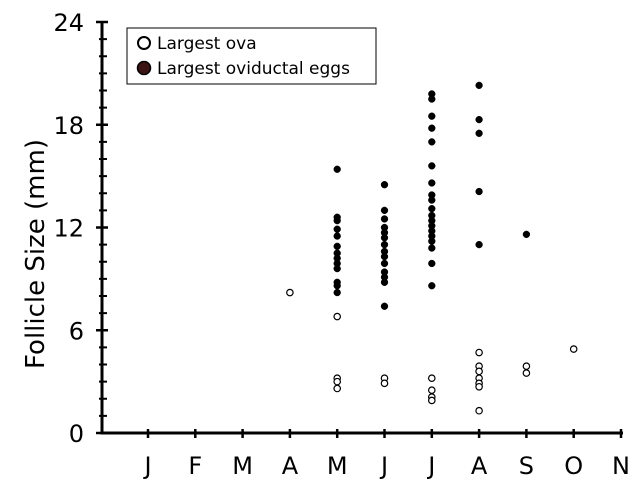 The width and height of the screenshot is (636, 480). Describe the element at coordinates (207, 44) in the screenshot. I see `legend-label-ova: Largest ova` at that location.